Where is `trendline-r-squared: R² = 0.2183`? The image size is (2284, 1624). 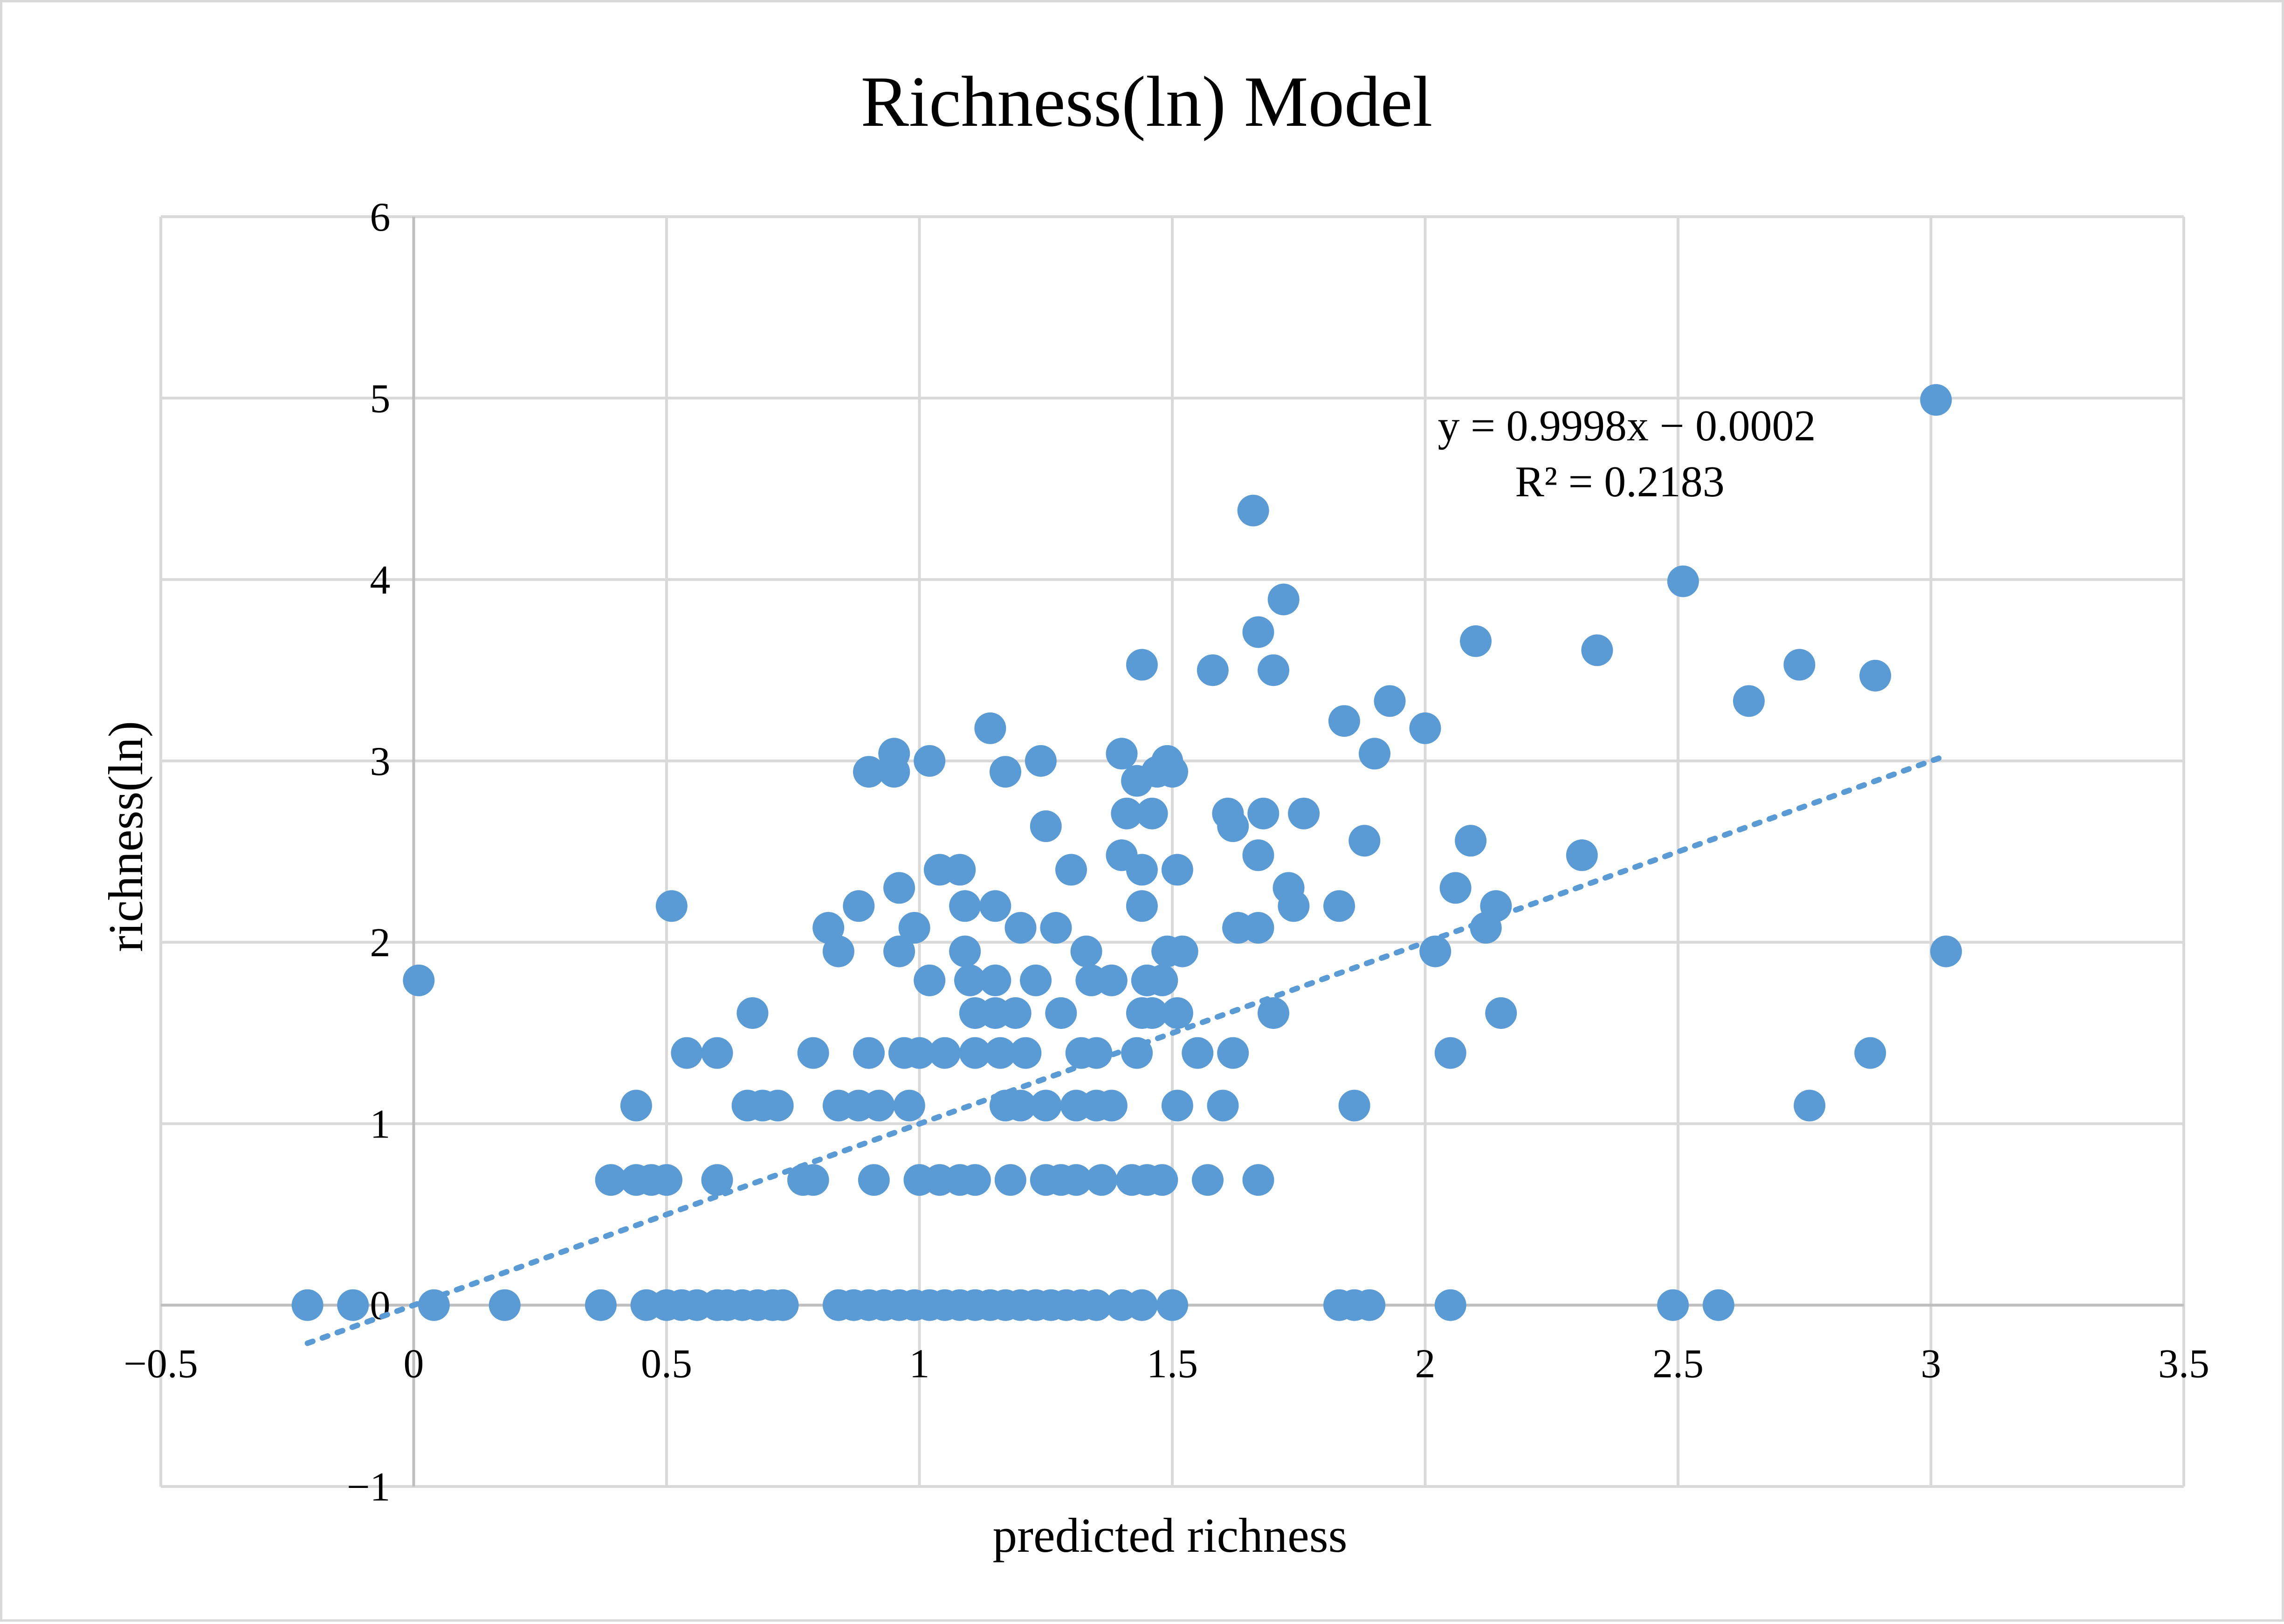
trendline-r-squared: R² = 0.2183 is located at coordinates (1619, 482).